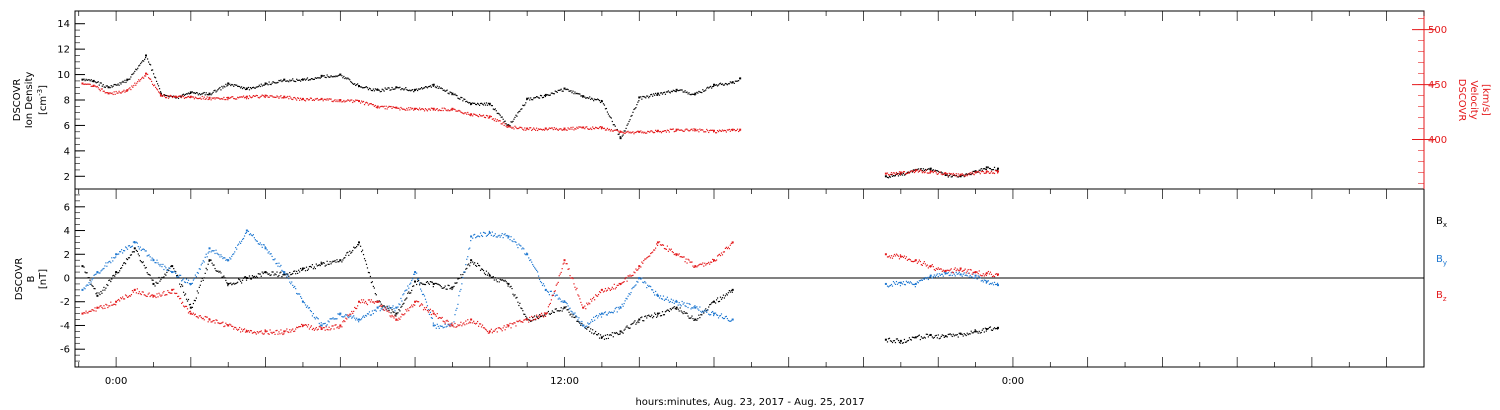  Describe the element at coordinates (906, 174) in the screenshot. I see `trace-velocity-late` at that location.